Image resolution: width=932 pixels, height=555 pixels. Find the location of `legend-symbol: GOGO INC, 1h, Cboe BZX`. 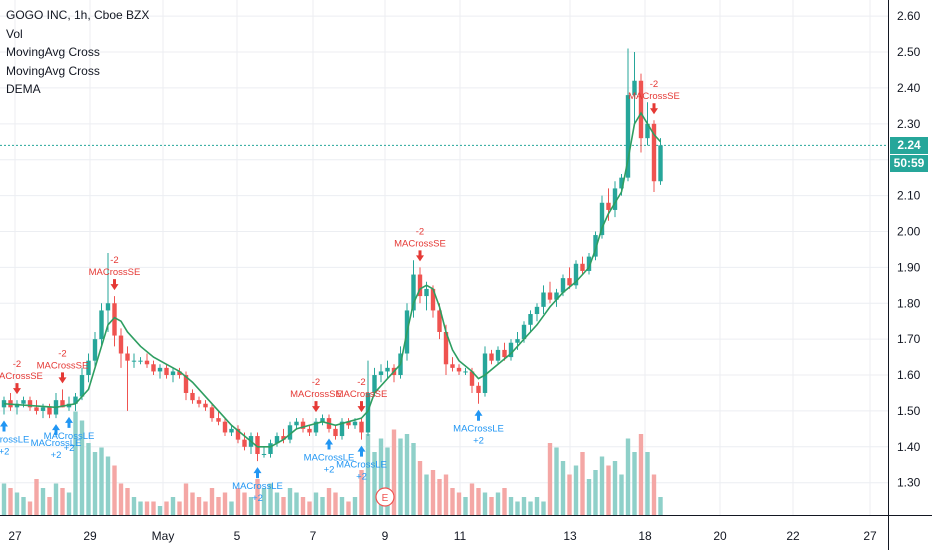

legend-symbol: GOGO INC, 1h, Cboe BZX is located at coordinates (78, 15).